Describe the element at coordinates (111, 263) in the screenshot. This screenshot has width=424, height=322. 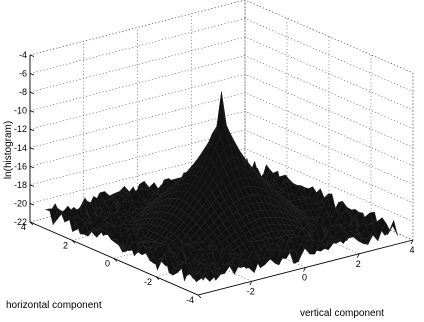
I see `x-axis-ticks: -4 -2 0 2 4` at that location.